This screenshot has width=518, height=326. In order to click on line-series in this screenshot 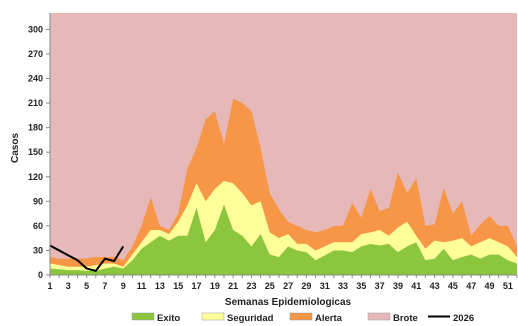, I will do `click(87, 258)`.